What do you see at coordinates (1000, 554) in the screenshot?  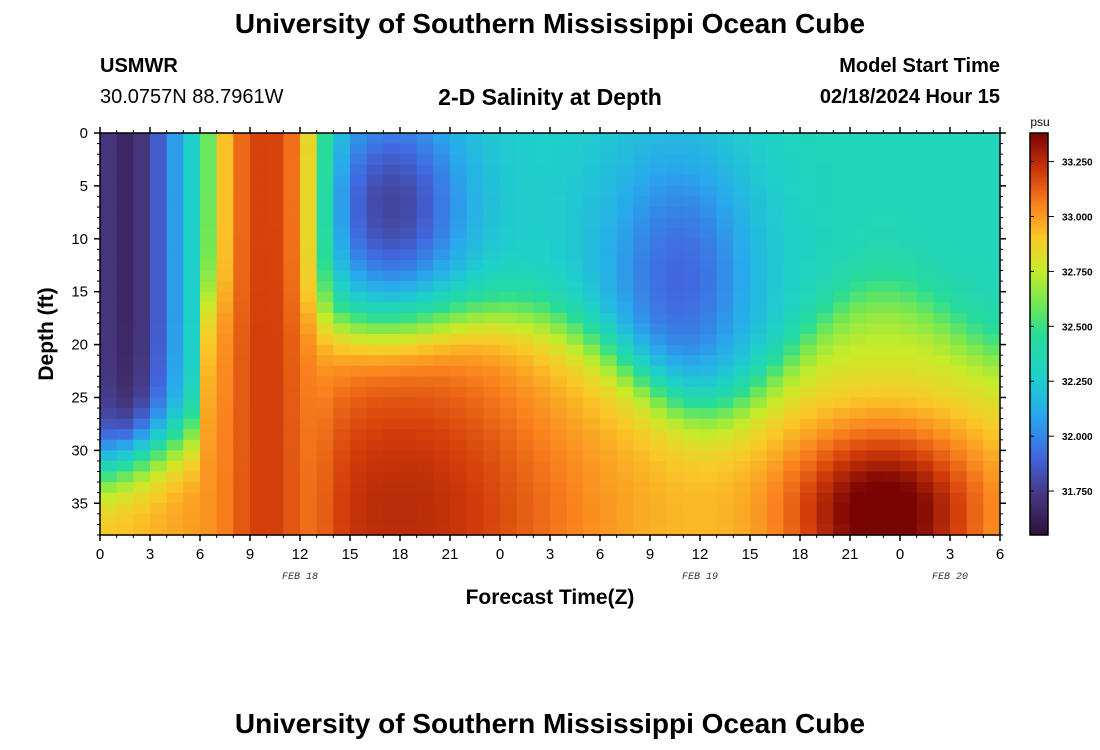 I see `x-tick-label: 6` at bounding box center [1000, 554].